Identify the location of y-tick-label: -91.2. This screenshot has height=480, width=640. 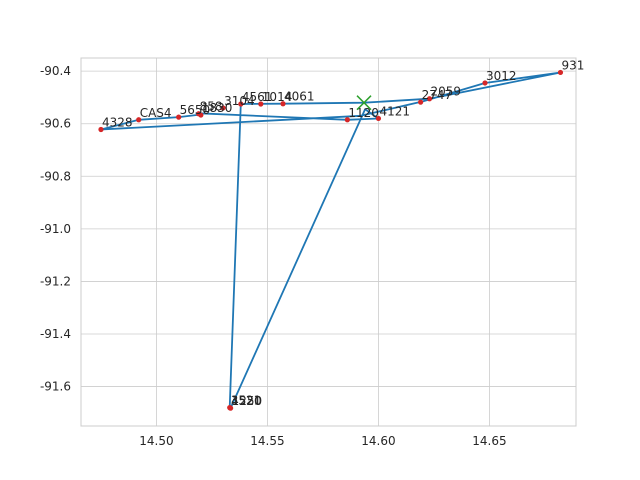
(55, 281).